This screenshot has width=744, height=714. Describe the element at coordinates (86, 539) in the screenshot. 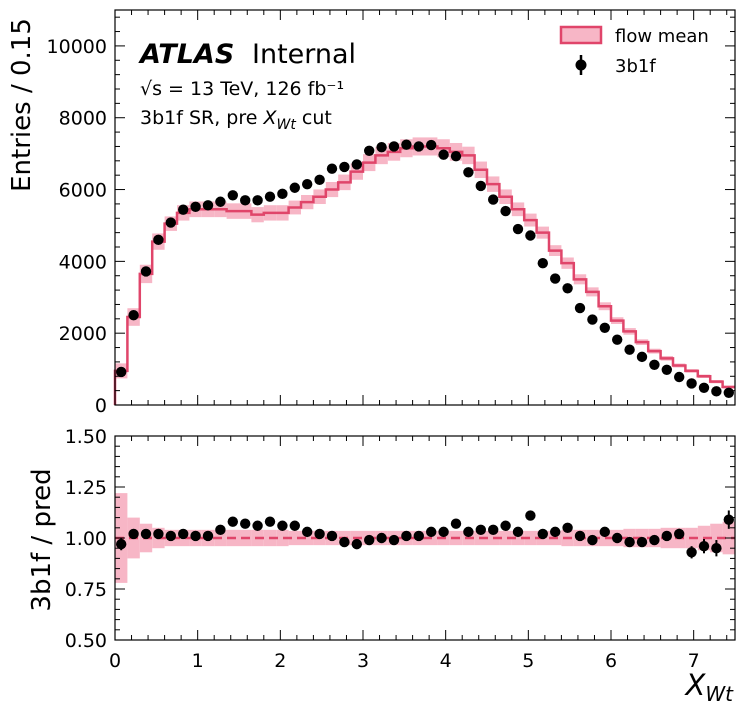

I see `y-tick-label: 1.00` at that location.